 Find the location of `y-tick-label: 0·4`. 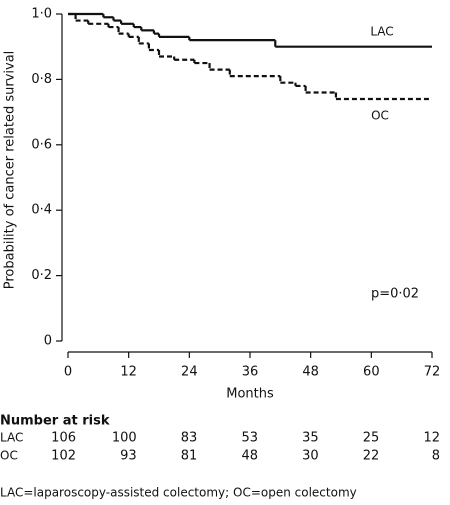

y-tick-label: 0·4 is located at coordinates (41, 210).